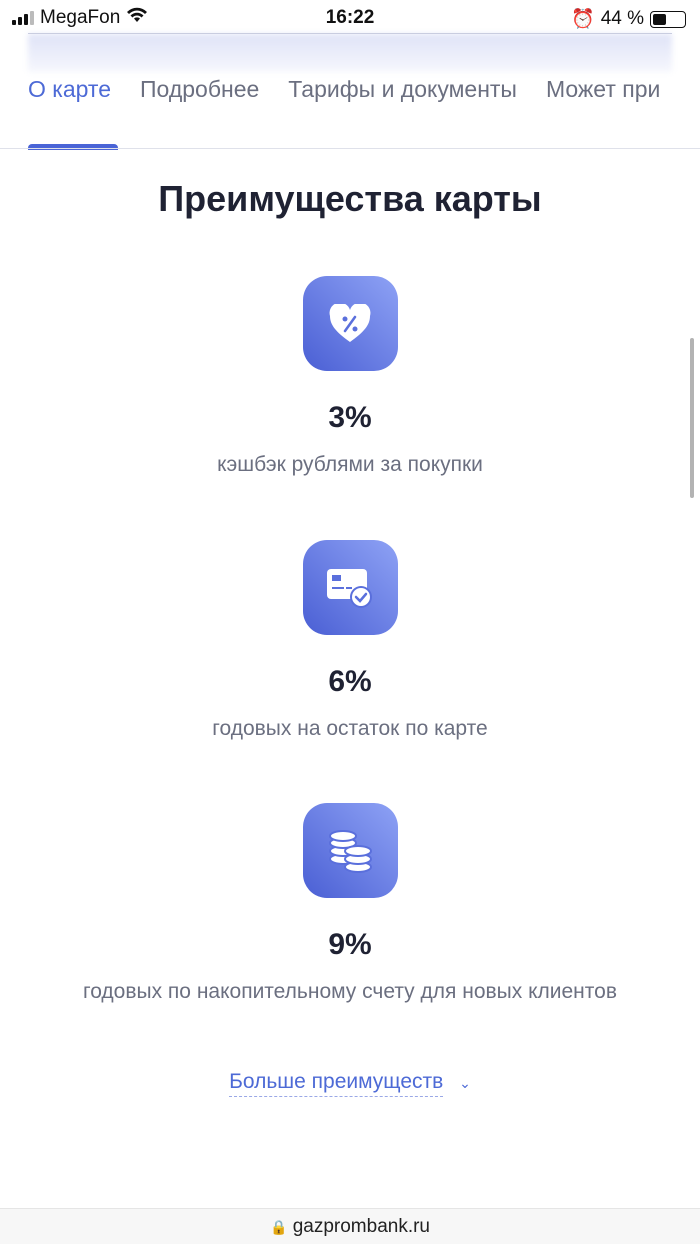 The width and height of the screenshot is (700, 1244). I want to click on tab-about: О карте, so click(69, 89).